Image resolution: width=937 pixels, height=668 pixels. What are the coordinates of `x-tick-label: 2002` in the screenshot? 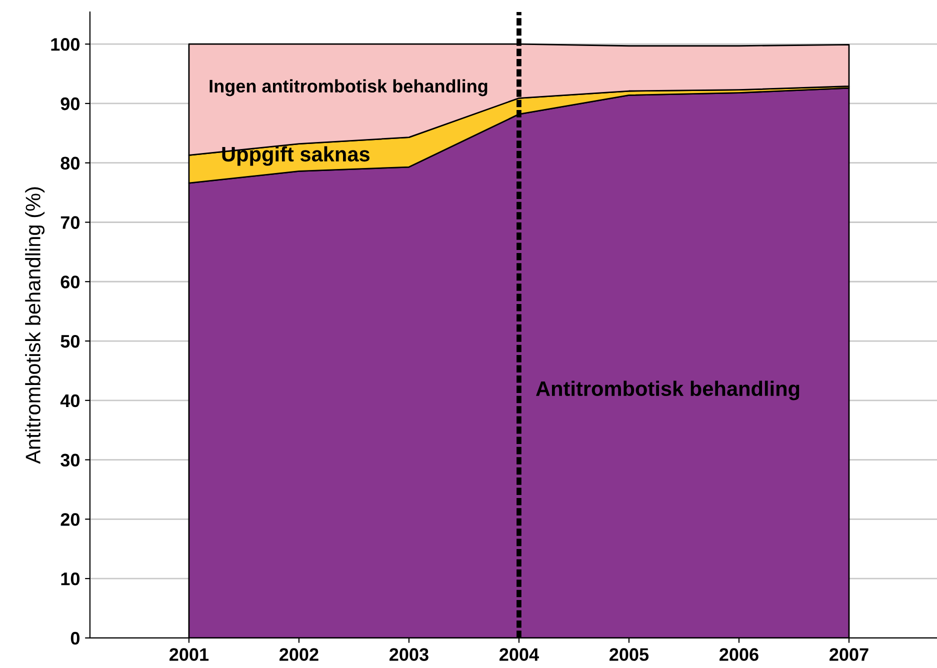 It's located at (299, 654).